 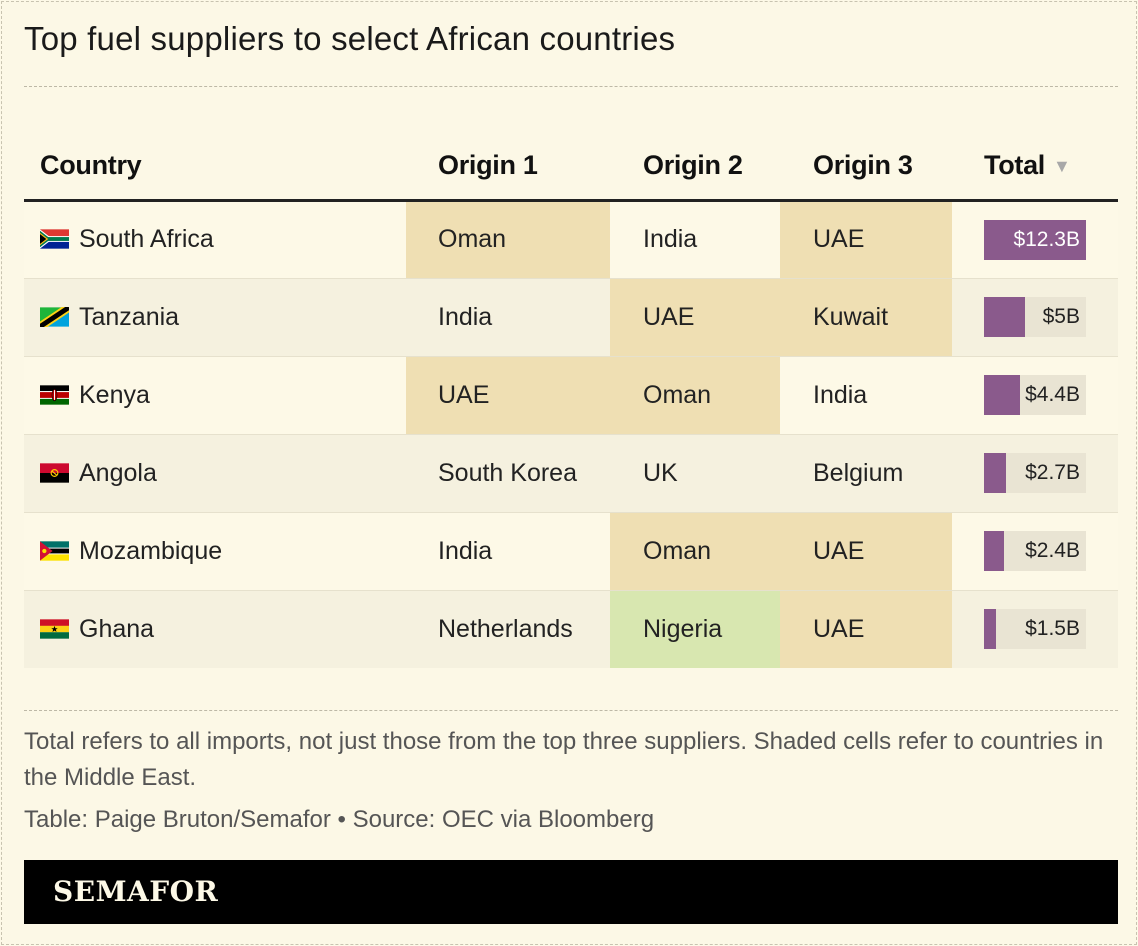 I want to click on table-row: Mozambique India Oman UAE $2.4B, so click(x=571, y=551).